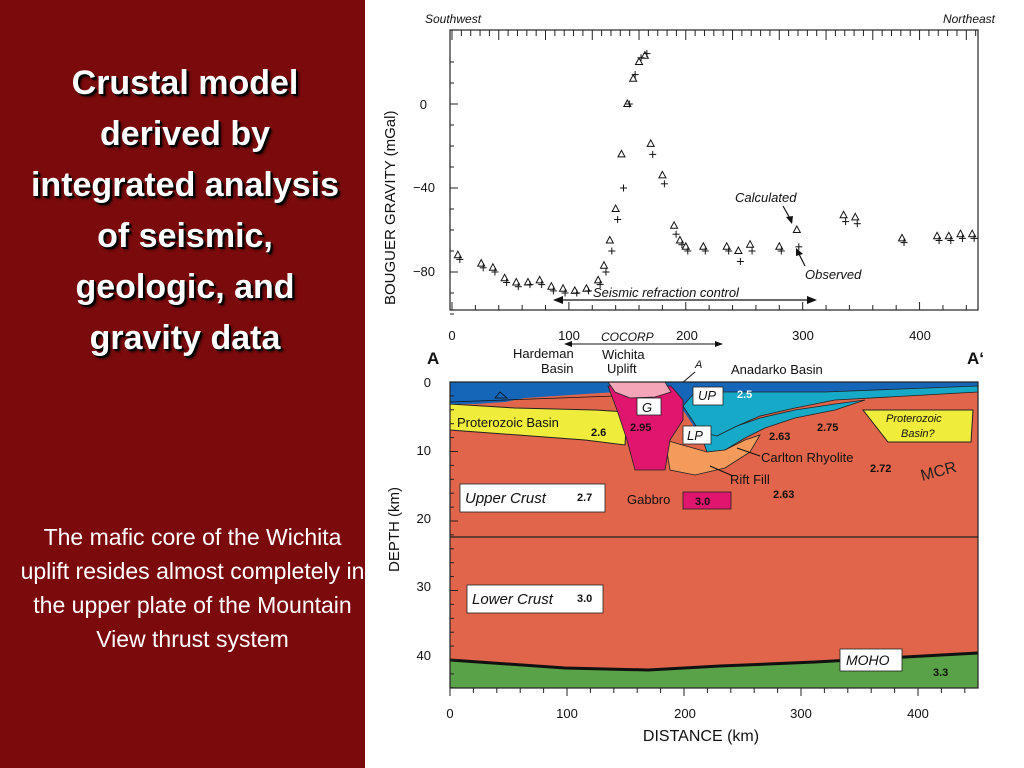 This screenshot has height=768, width=1024. I want to click on density-263a: 2.63, so click(779, 437).